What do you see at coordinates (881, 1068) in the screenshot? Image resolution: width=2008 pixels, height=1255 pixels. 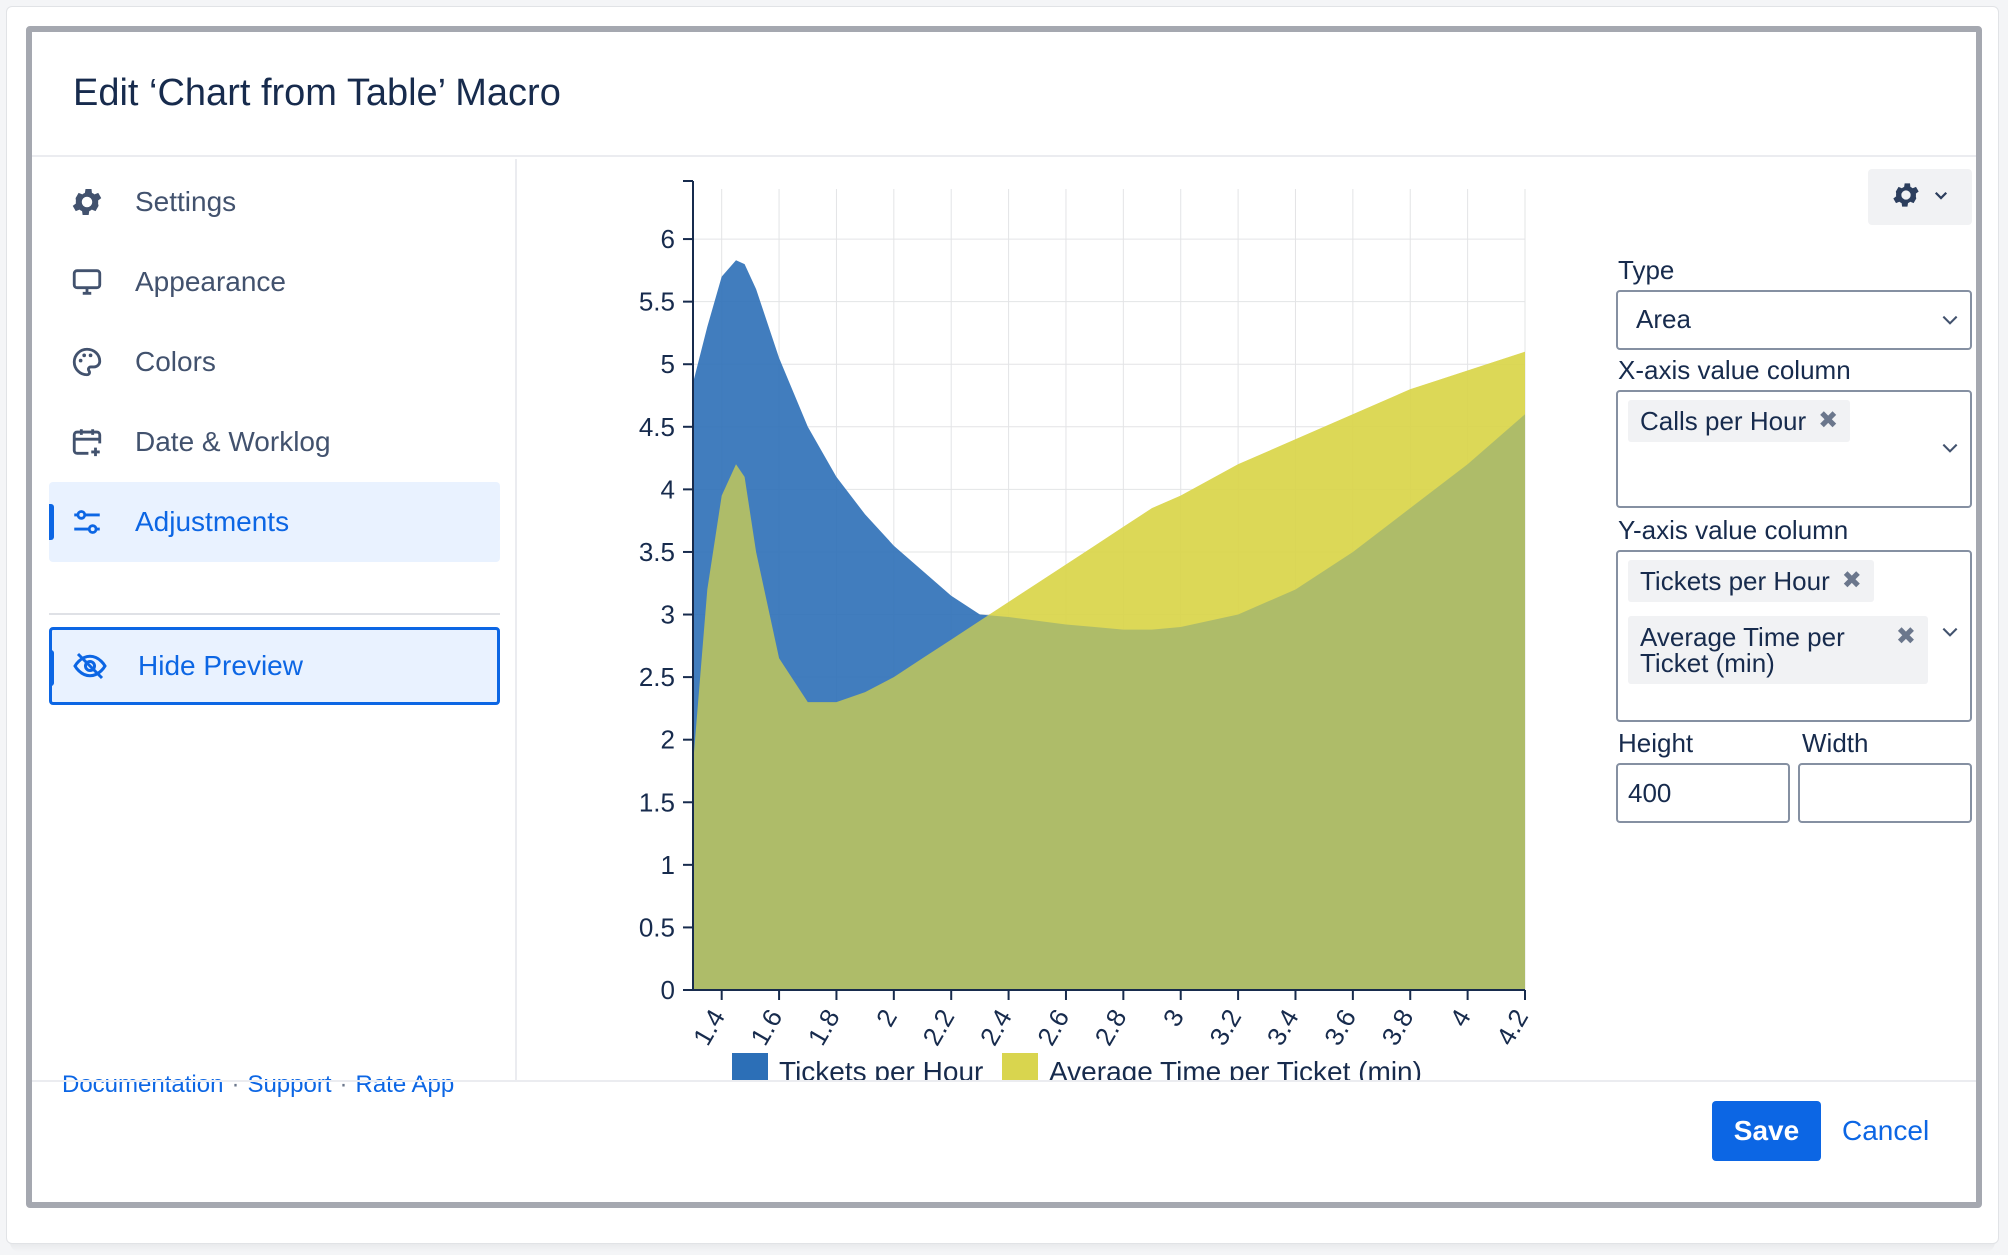 I see `legend-label-tickets: Tickets per Hour` at bounding box center [881, 1068].